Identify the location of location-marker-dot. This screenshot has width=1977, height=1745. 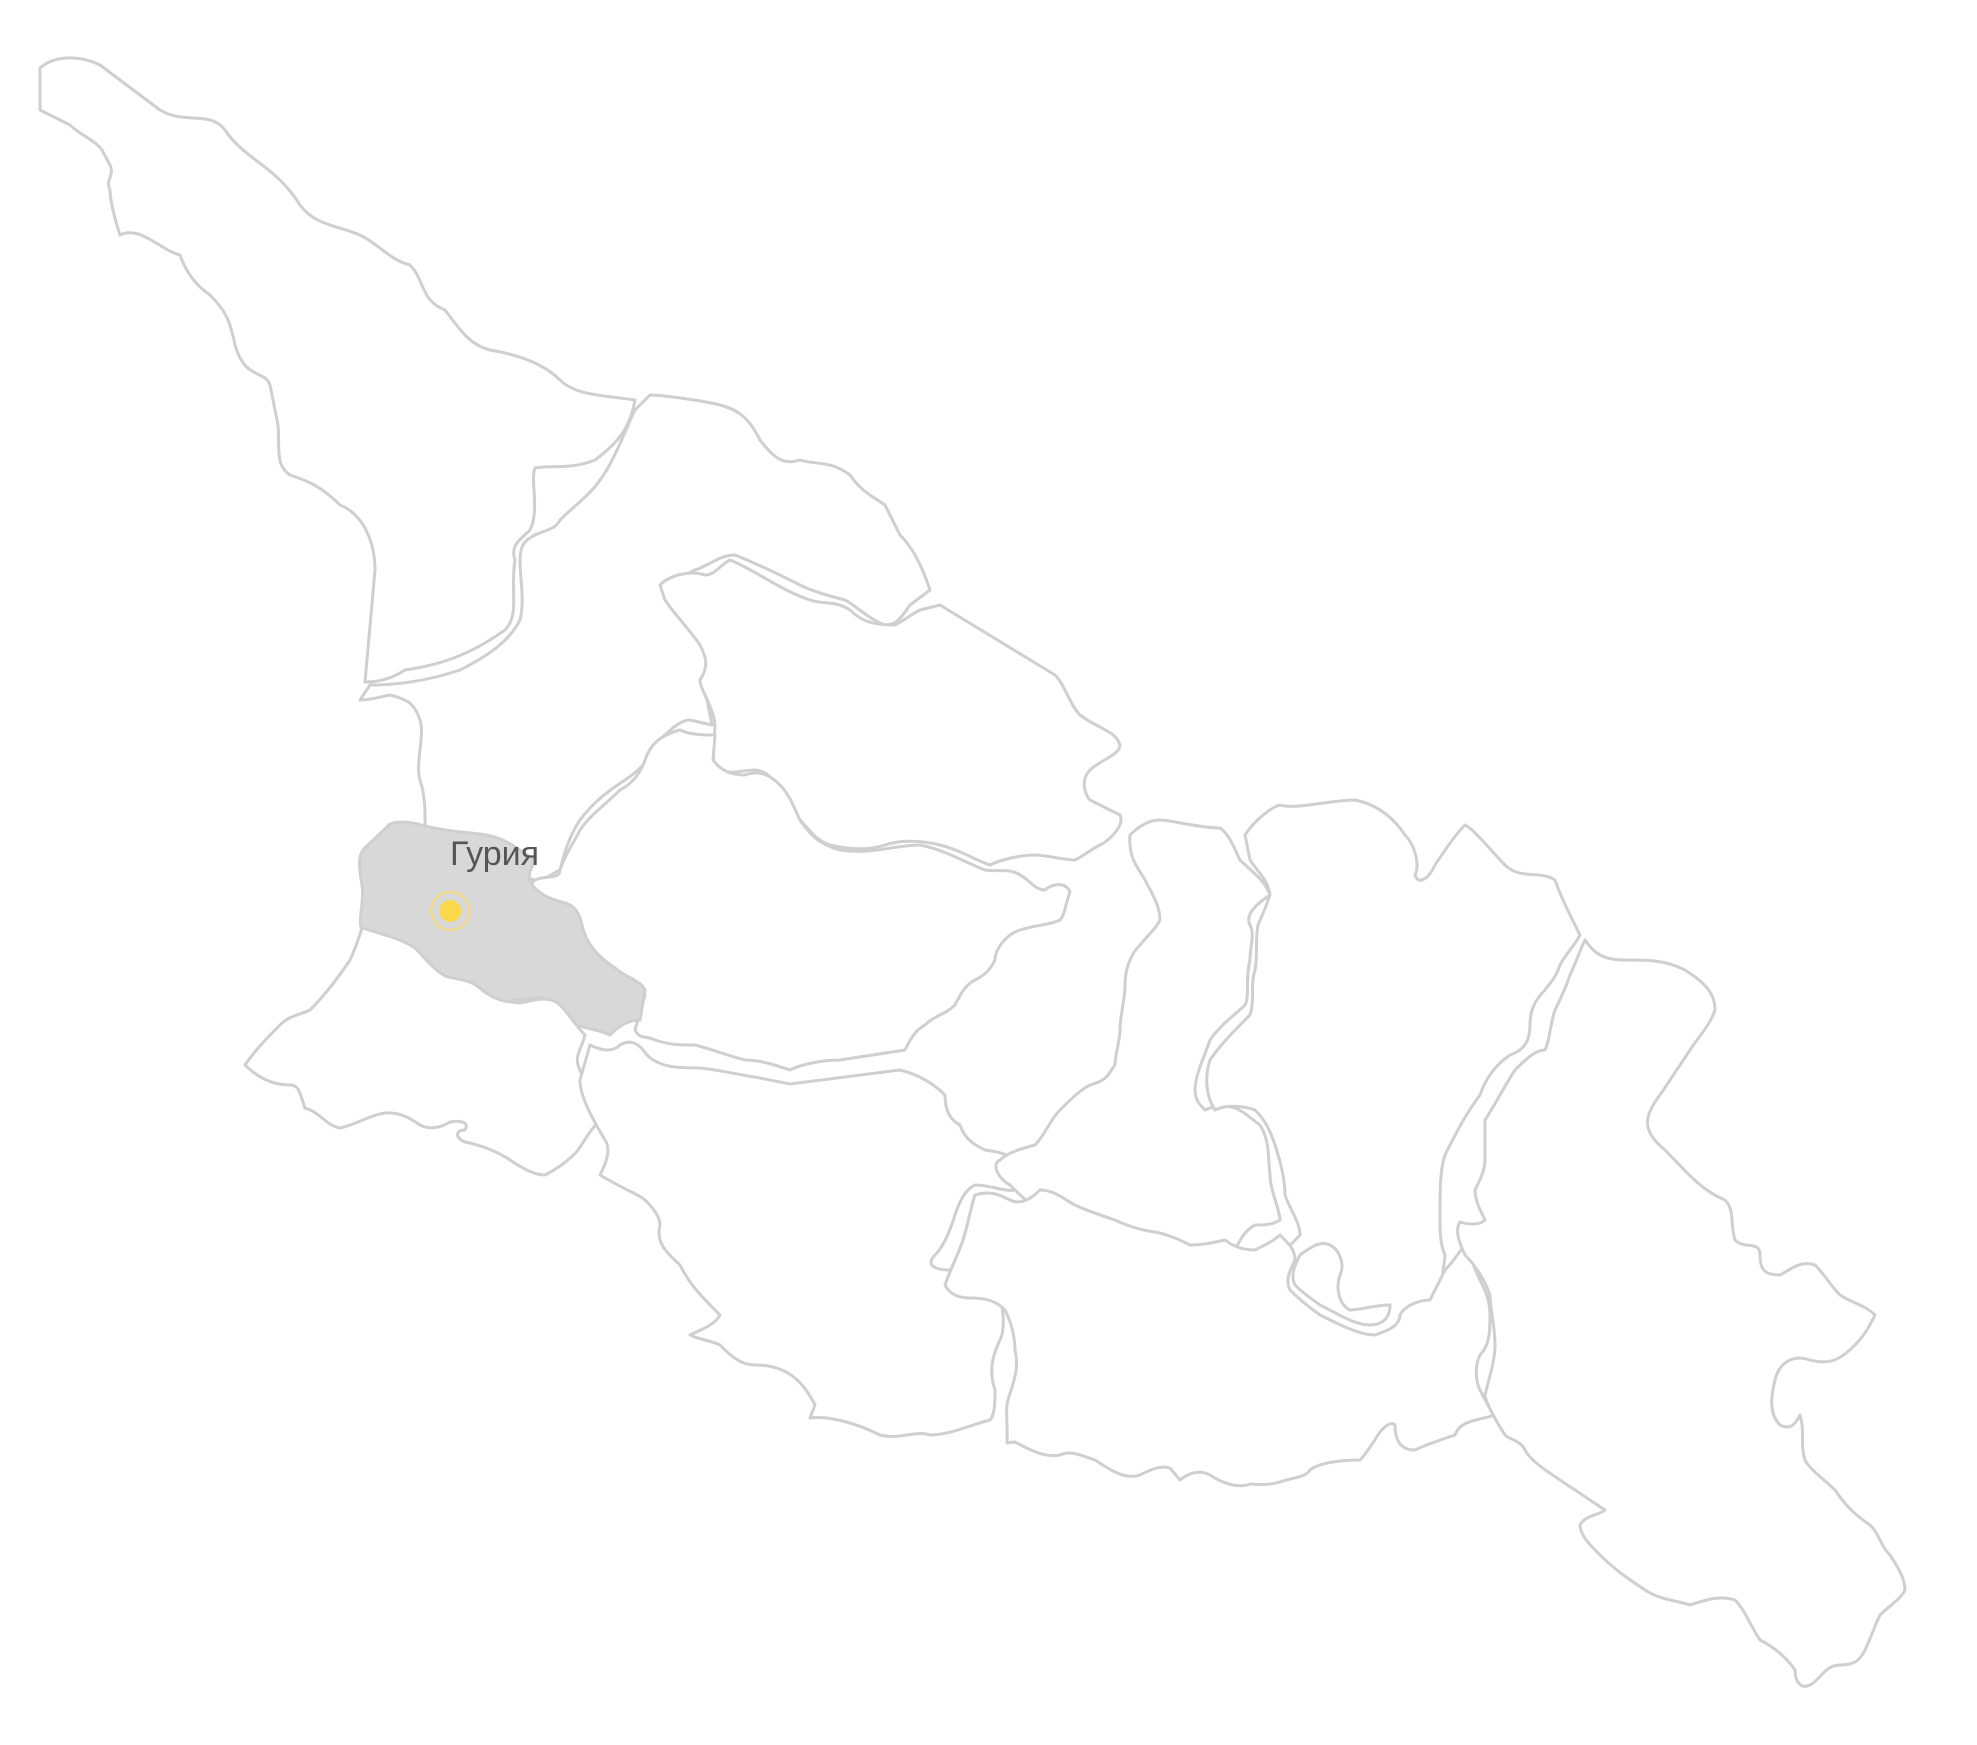
(450, 911).